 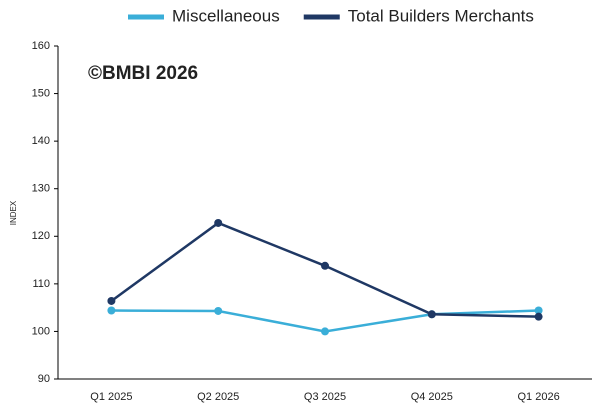 I want to click on legend-label: Miscellaneous, so click(x=226, y=15).